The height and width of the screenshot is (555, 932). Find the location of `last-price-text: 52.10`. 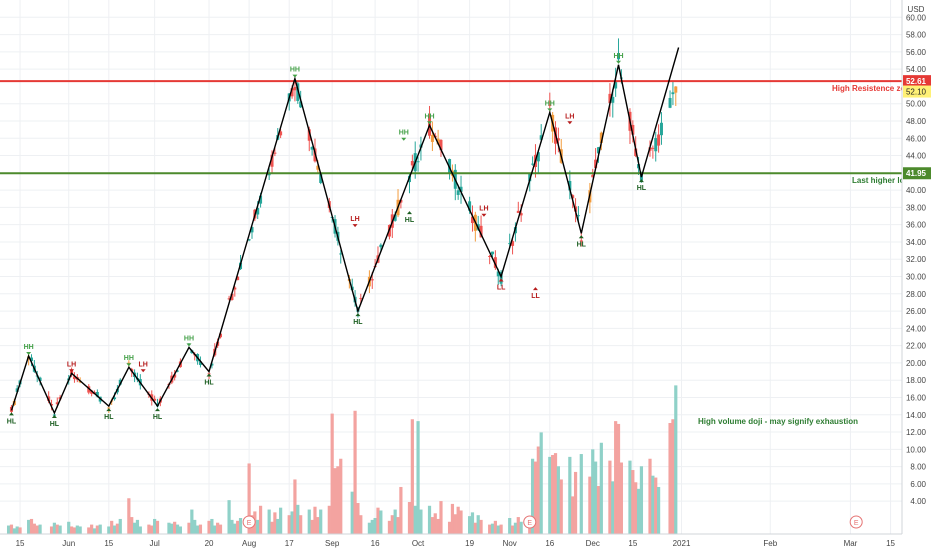

last-price-text: 52.10 is located at coordinates (916, 92).